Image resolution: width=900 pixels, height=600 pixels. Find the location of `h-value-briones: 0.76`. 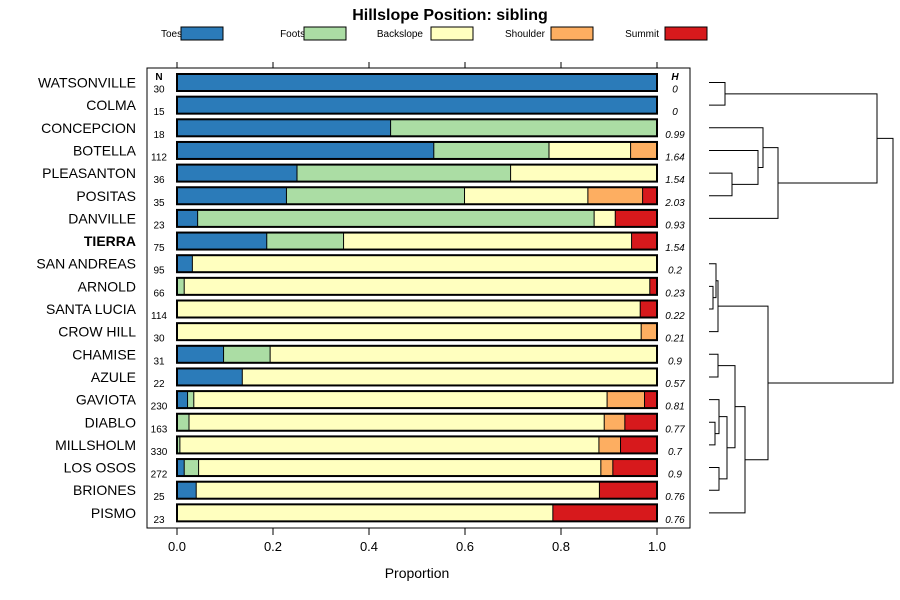

h-value-briones: 0.76 is located at coordinates (675, 497).